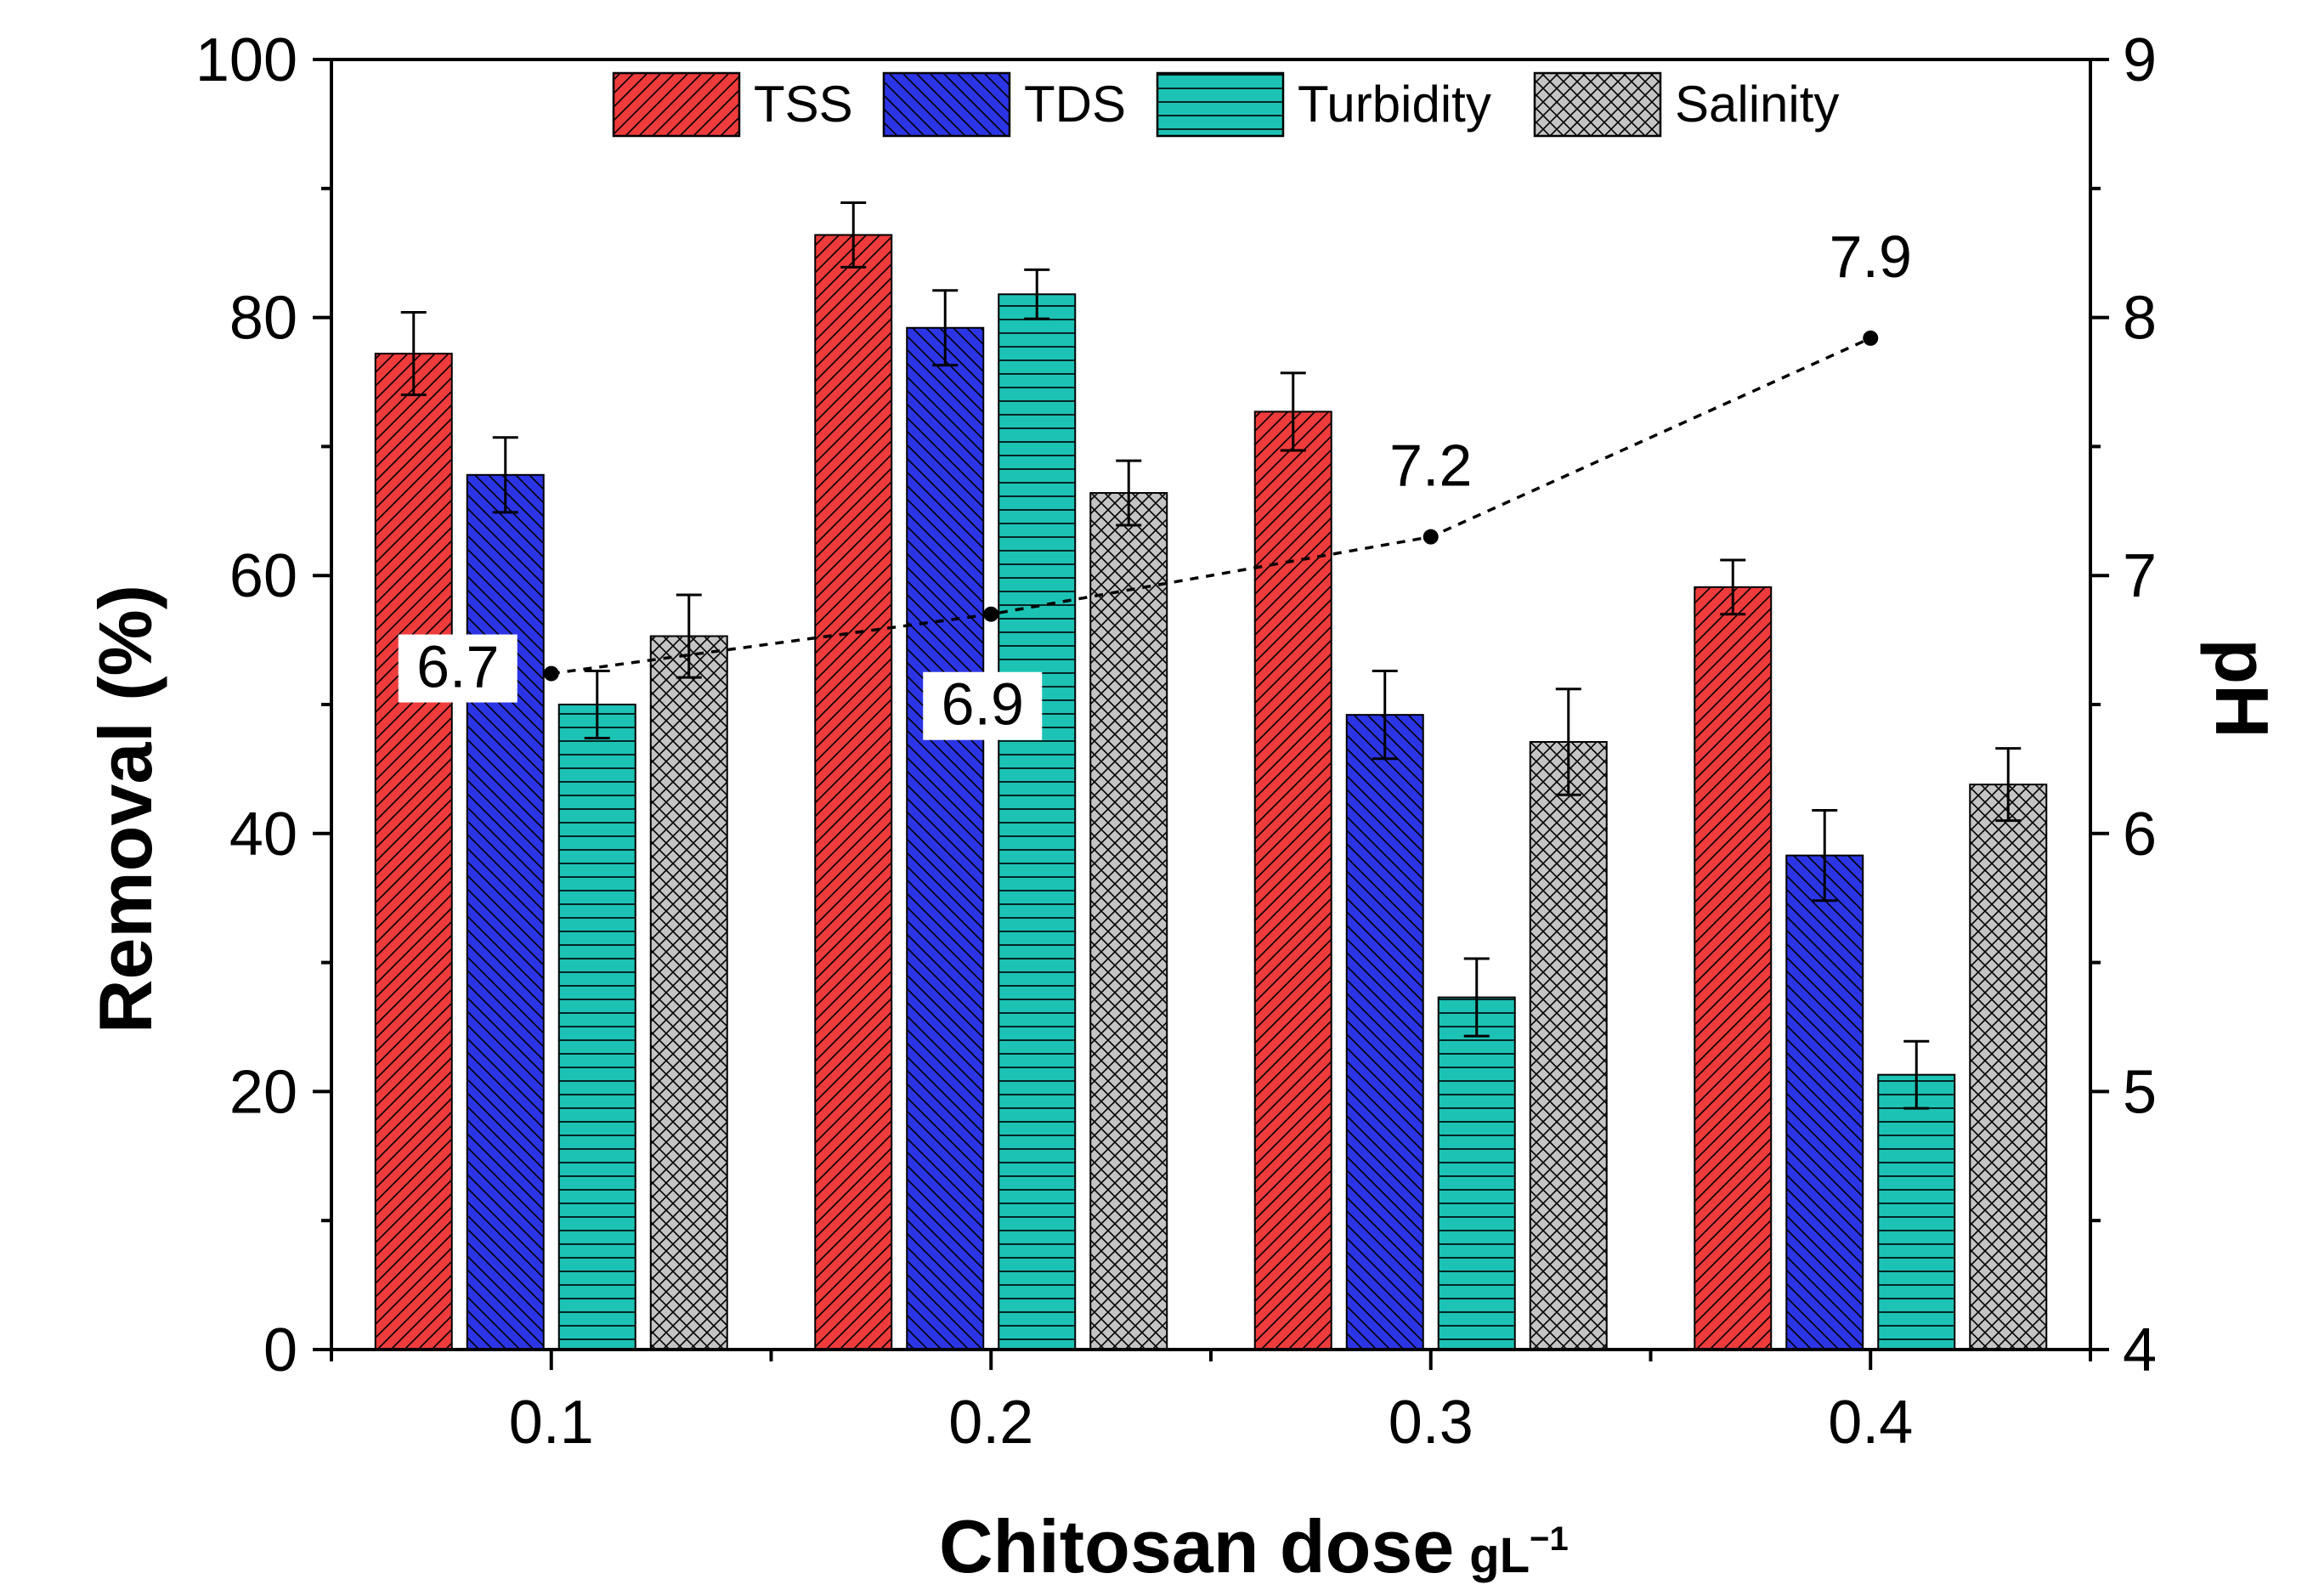  I want to click on x-tick-label: 0.1, so click(551, 1423).